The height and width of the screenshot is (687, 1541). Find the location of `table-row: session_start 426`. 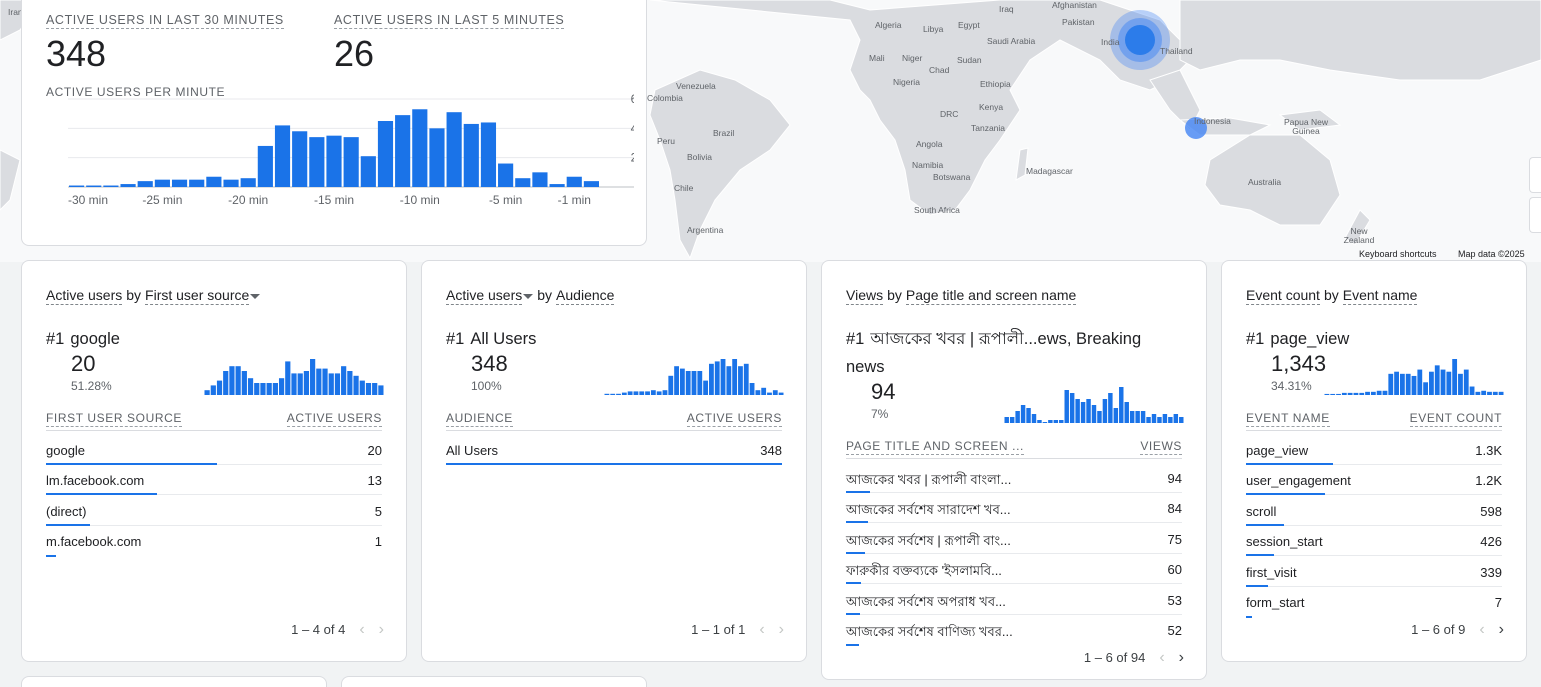

table-row: session_start 426 is located at coordinates (1374, 541).